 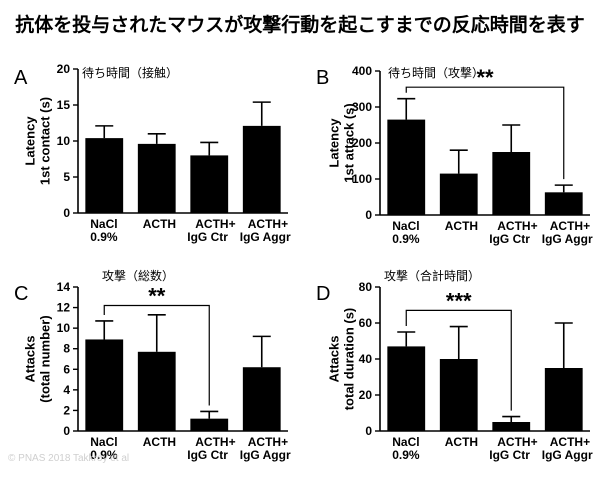 What do you see at coordinates (66, 390) in the screenshot?
I see `panel-c-y-tick-label: 4` at bounding box center [66, 390].